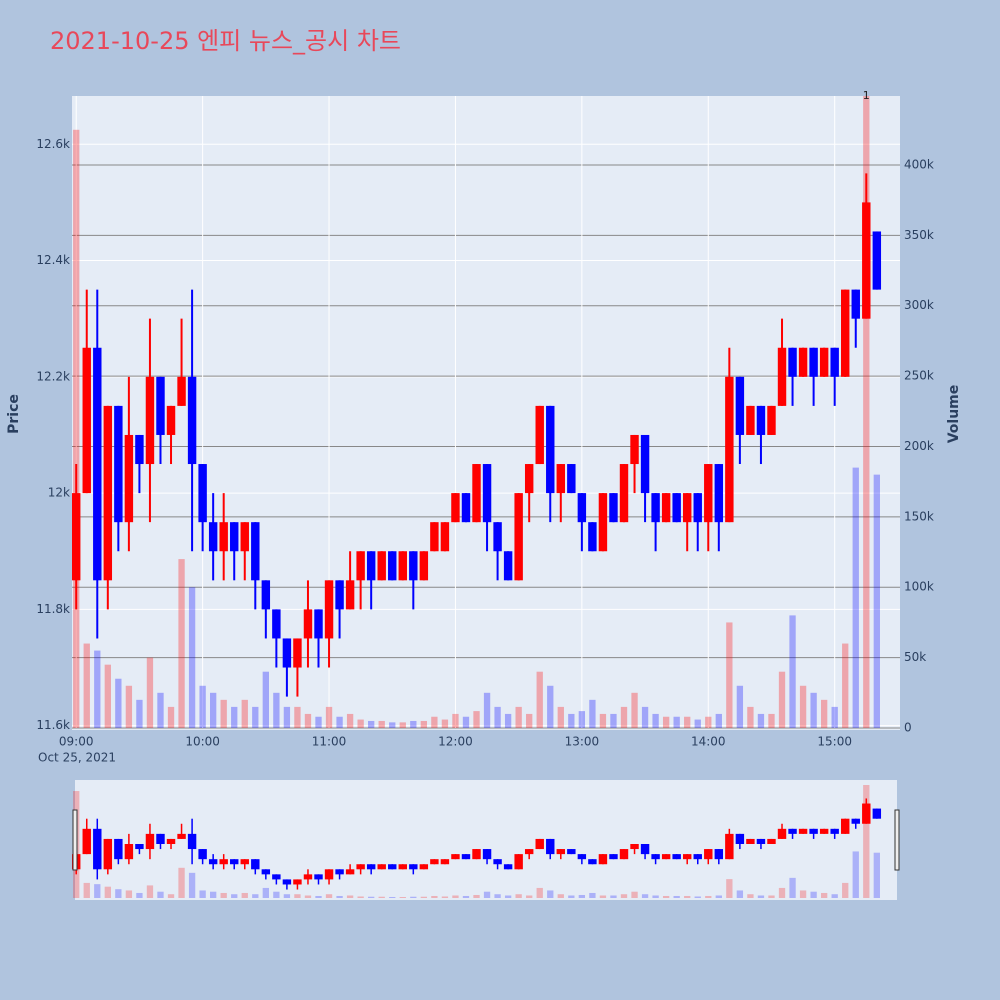  Describe the element at coordinates (919, 235) in the screenshot. I see `y2-tick-label: 350k` at that location.